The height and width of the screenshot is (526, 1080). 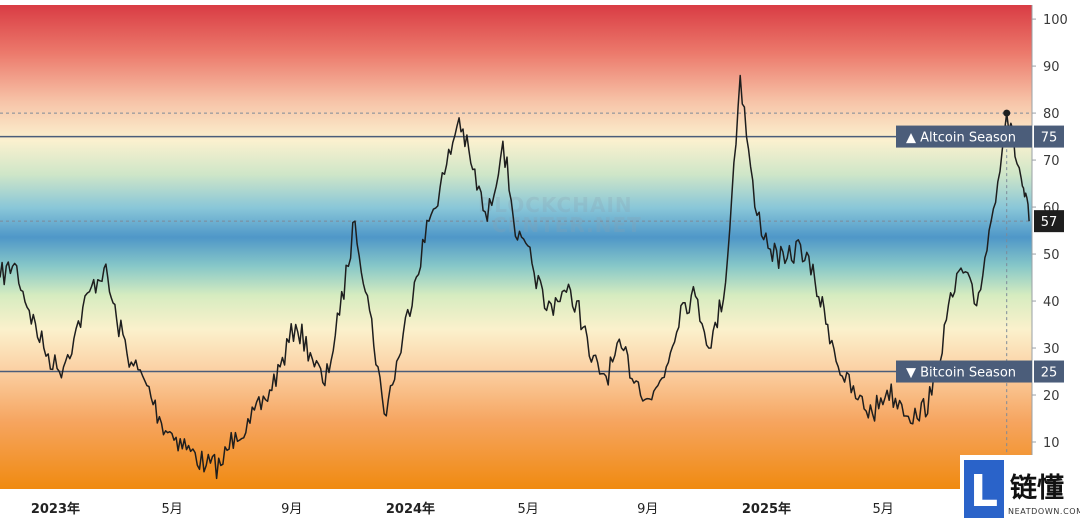 I want to click on current-value-tag: 57, so click(x=1049, y=221).